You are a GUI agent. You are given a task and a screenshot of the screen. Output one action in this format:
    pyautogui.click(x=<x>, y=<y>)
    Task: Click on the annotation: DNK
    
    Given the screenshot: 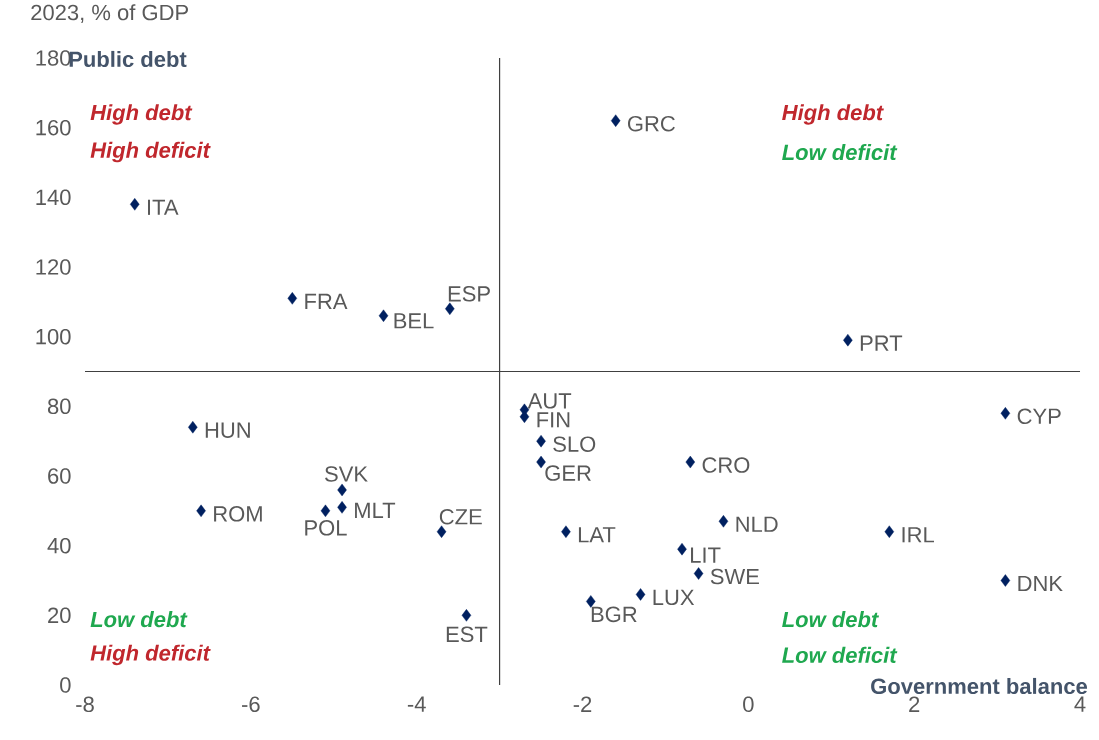 What is the action you would take?
    pyautogui.click(x=1040, y=583)
    